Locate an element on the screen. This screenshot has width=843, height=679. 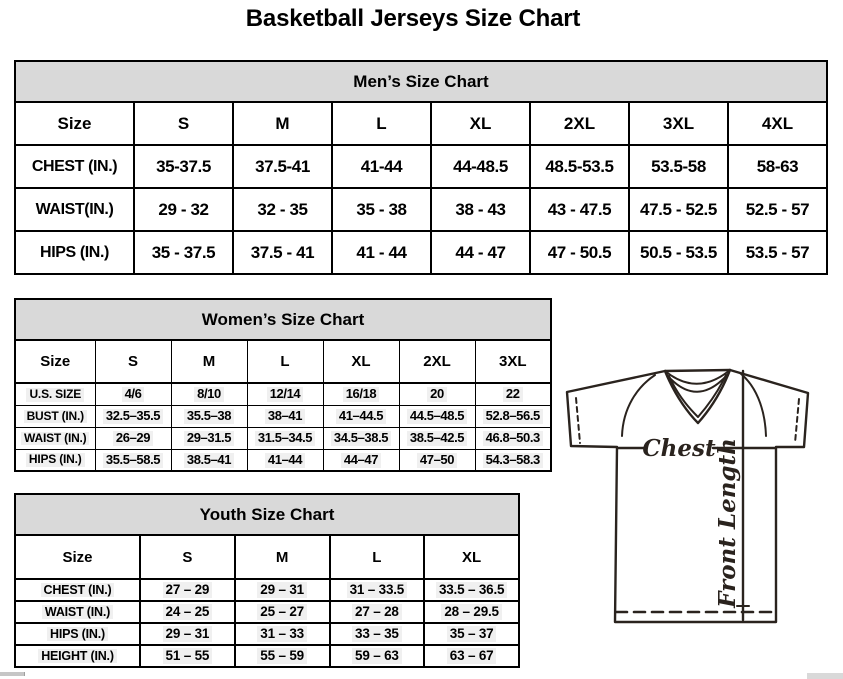
size-cell: 37.5 - 41 is located at coordinates (282, 252).